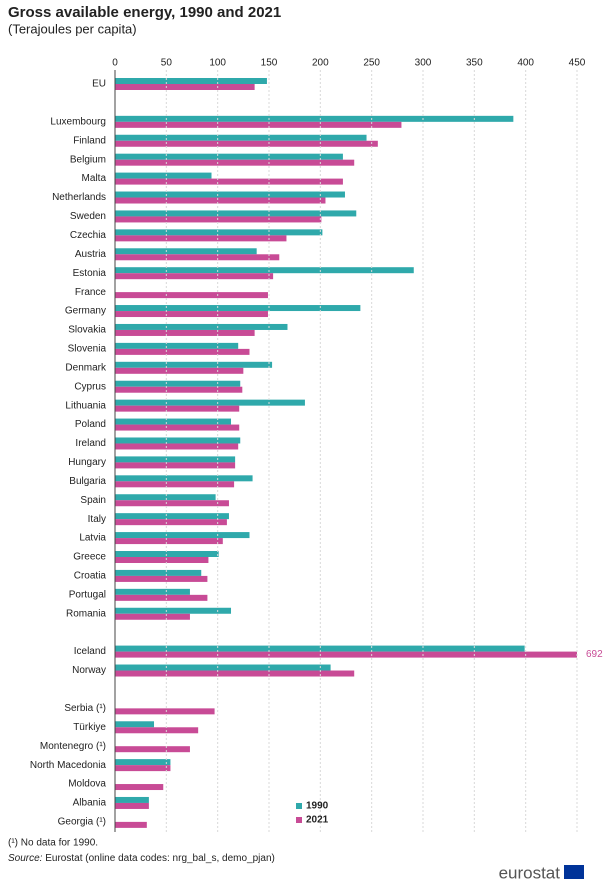 This screenshot has height=884, width=611. What do you see at coordinates (87, 594) in the screenshot?
I see `y-tick-label: Portugal` at bounding box center [87, 594].